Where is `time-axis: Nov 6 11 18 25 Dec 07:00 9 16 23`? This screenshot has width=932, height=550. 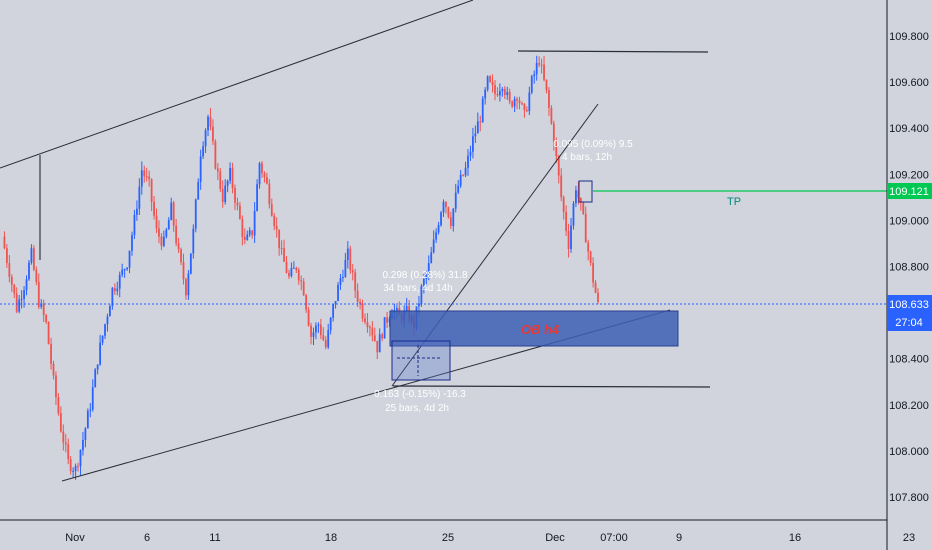
time-axis: Nov 6 11 18 25 Dec 07:00 9 16 23 is located at coordinates (490, 538).